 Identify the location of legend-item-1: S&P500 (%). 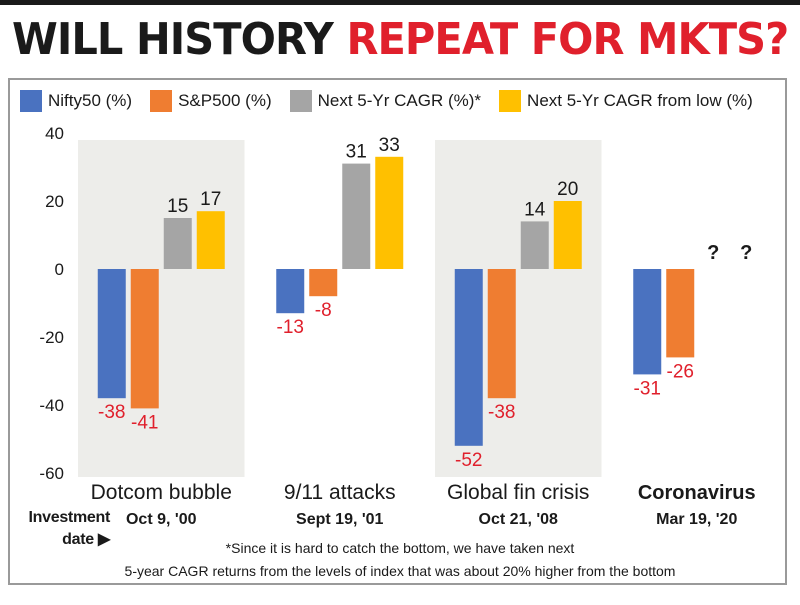
(211, 101).